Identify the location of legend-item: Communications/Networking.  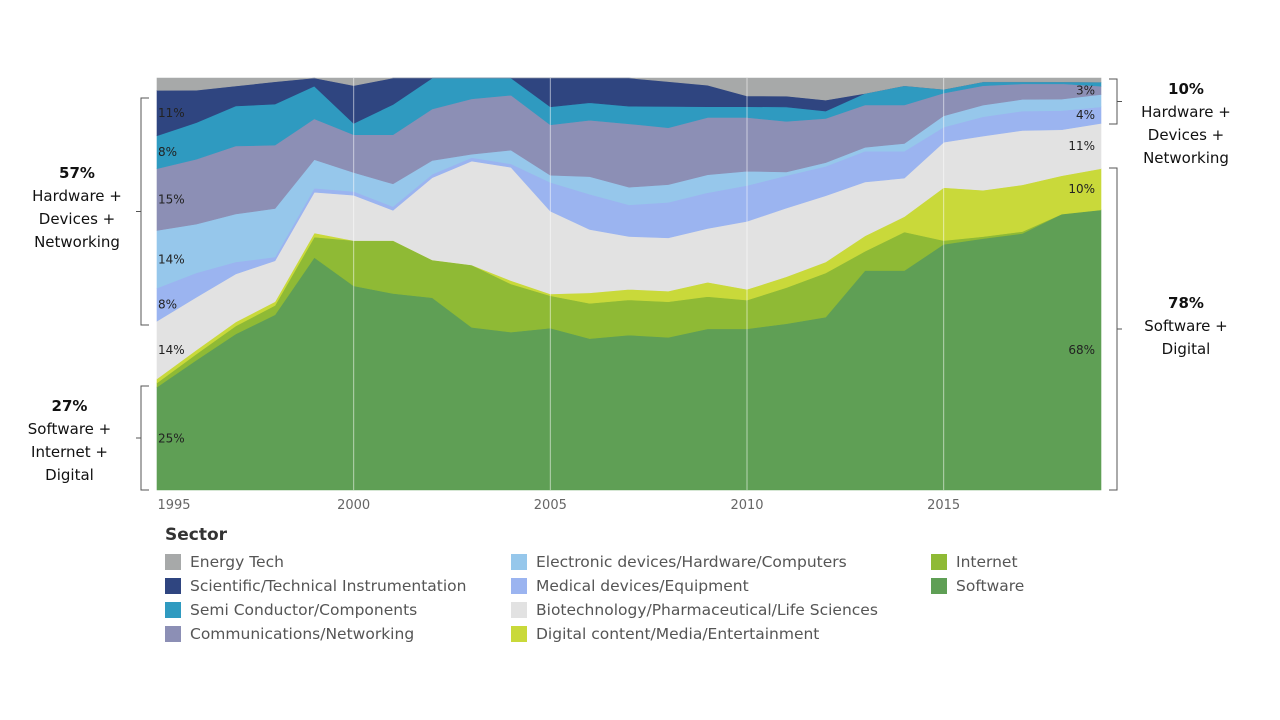
(338, 633).